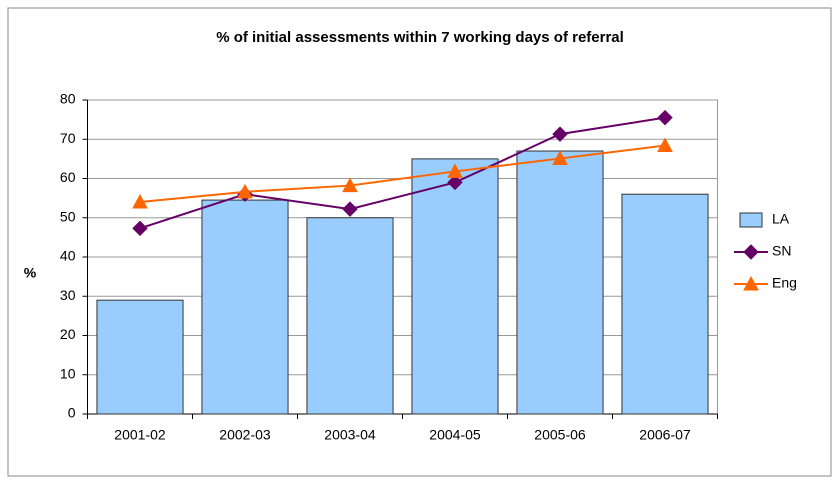  What do you see at coordinates (781, 219) in the screenshot?
I see `legend-label: LA` at bounding box center [781, 219].